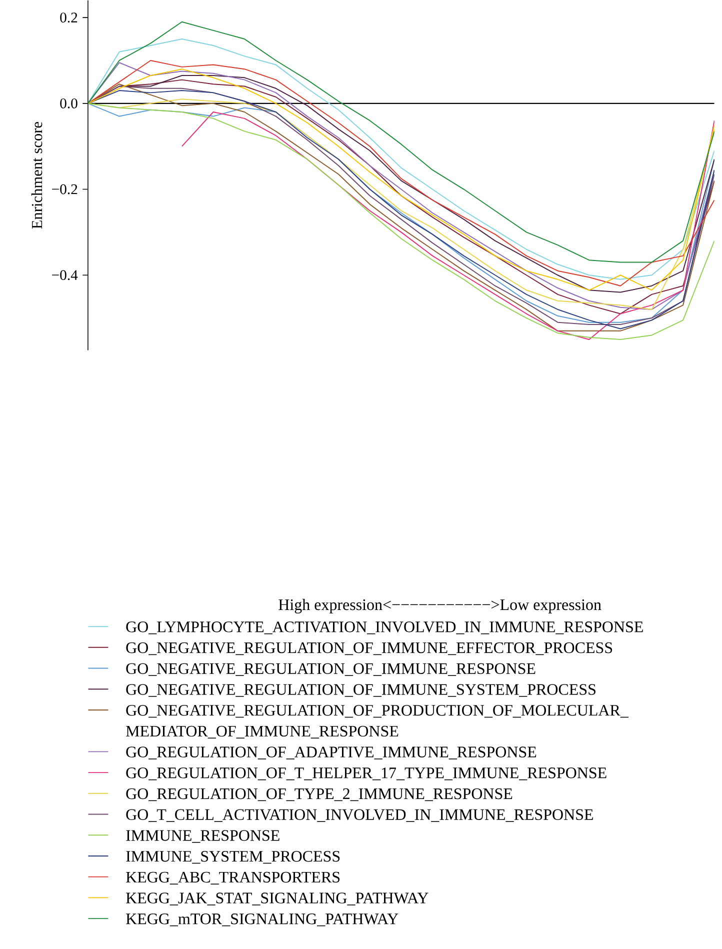  Describe the element at coordinates (360, 815) in the screenshot. I see `legend-label: GO_T_CELL_ACTIVATION_INVOLVED_IN_IMMUNE_RESPONSE` at that location.